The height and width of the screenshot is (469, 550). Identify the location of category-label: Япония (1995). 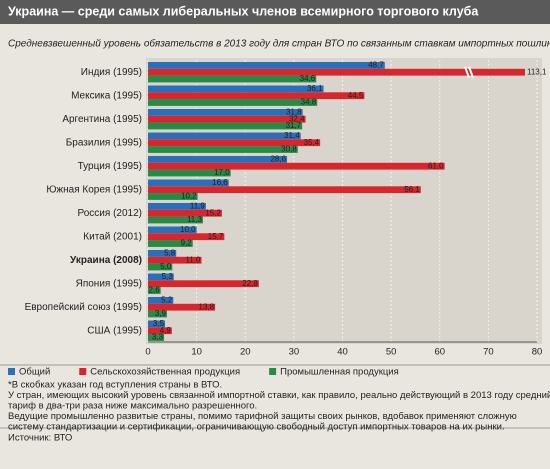
(109, 283).